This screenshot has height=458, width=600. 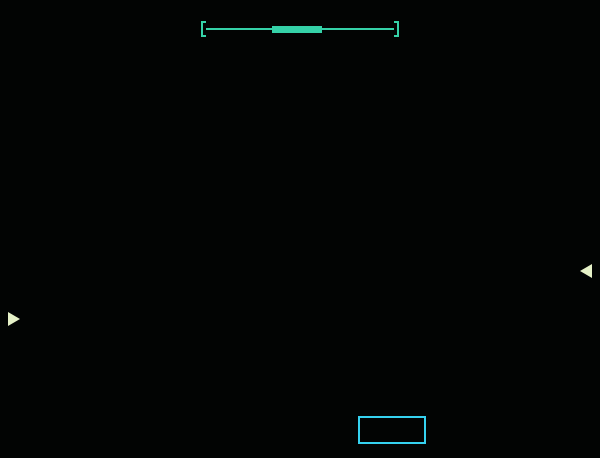 What do you see at coordinates (300, 29) in the screenshot?
I see `timebase-window-icon` at bounding box center [300, 29].